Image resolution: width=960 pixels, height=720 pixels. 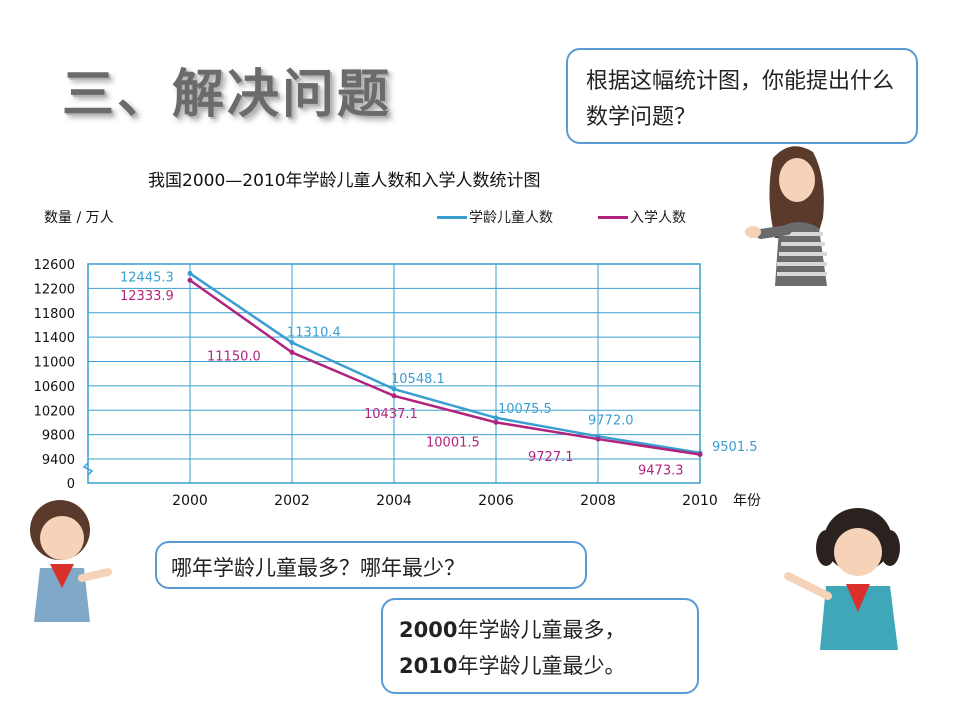 What do you see at coordinates (842, 579) in the screenshot?
I see `girl-character-bottom-right` at bounding box center [842, 579].